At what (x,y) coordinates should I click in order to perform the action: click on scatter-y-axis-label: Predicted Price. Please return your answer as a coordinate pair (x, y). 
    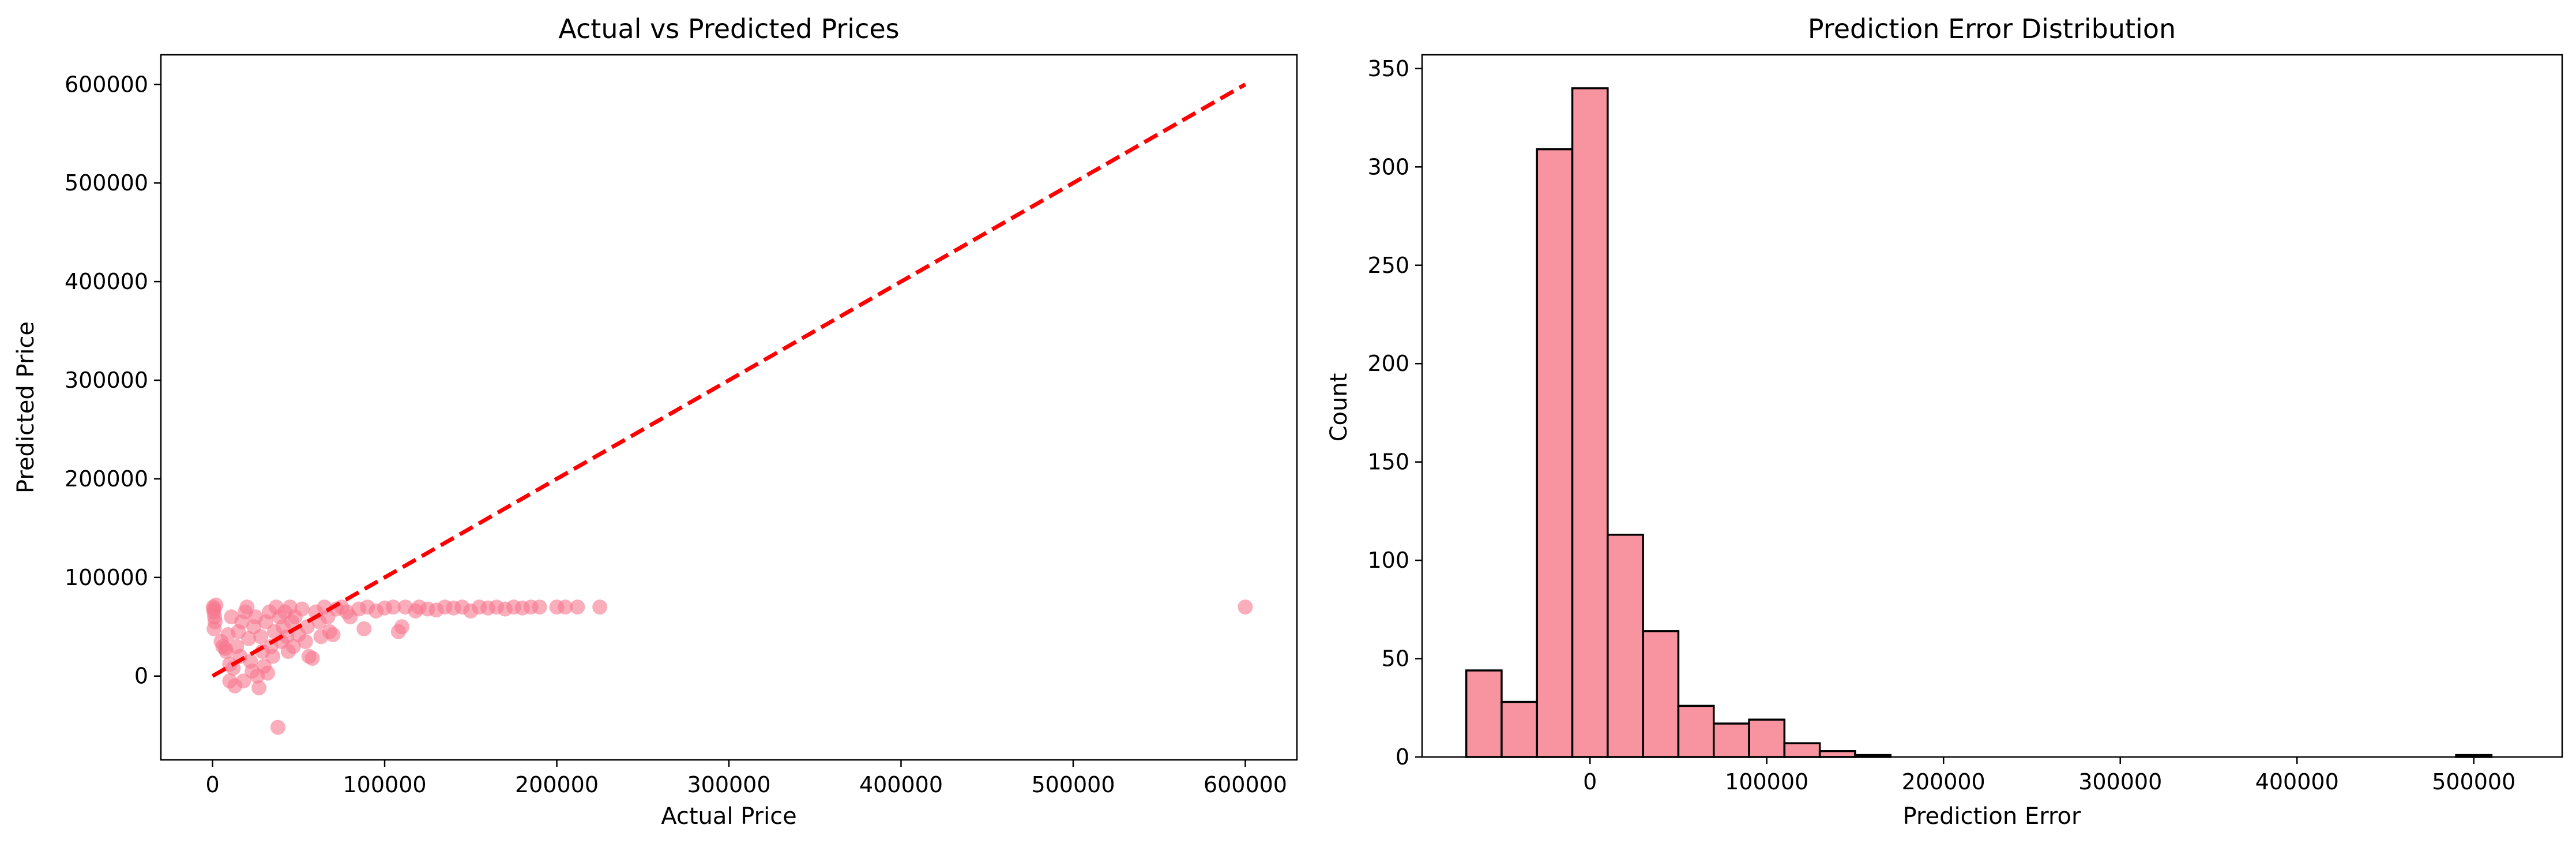
    Looking at the image, I should click on (26, 407).